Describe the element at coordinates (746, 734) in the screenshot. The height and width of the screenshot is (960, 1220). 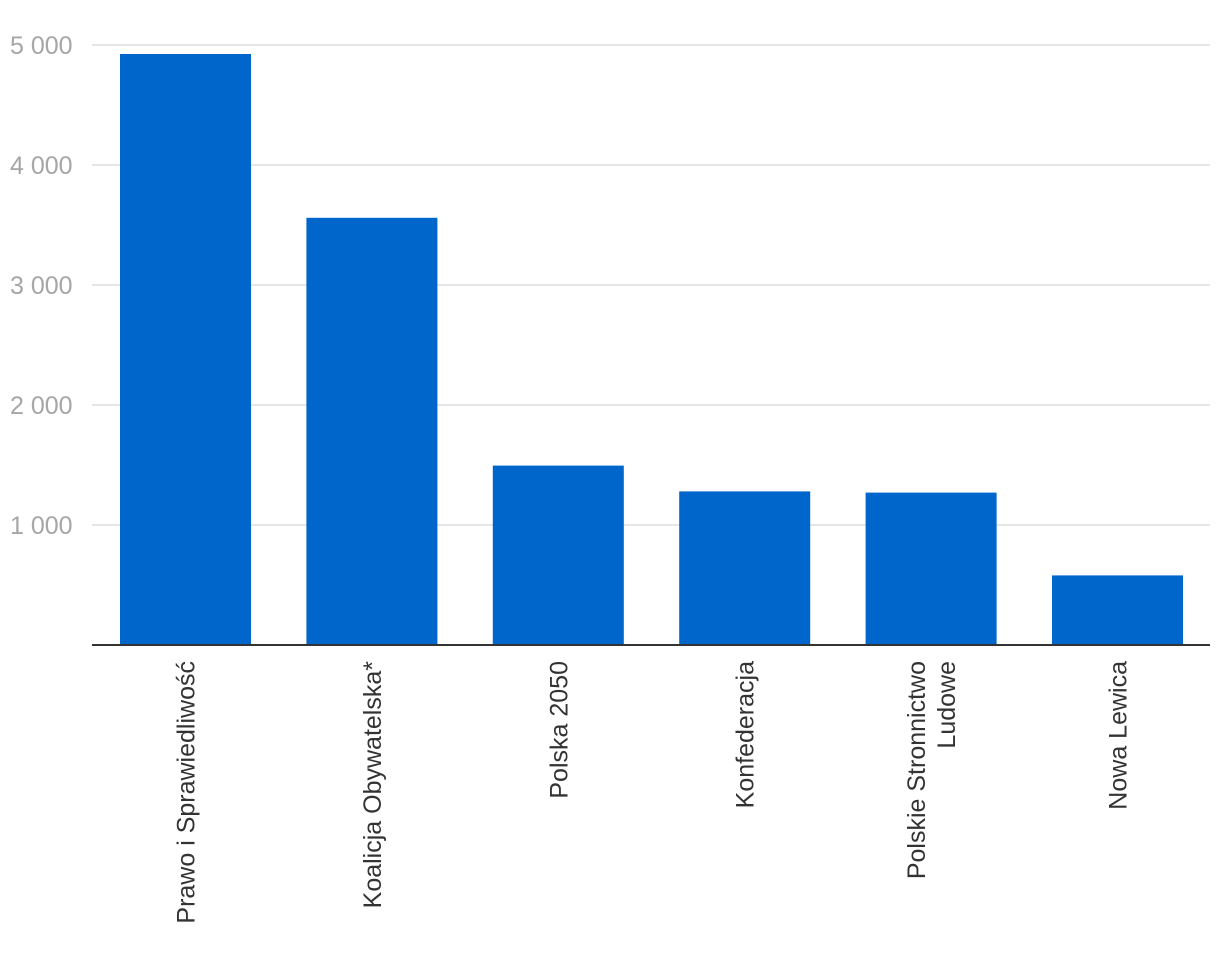
I see `x-tick-label: Konfederacja` at that location.